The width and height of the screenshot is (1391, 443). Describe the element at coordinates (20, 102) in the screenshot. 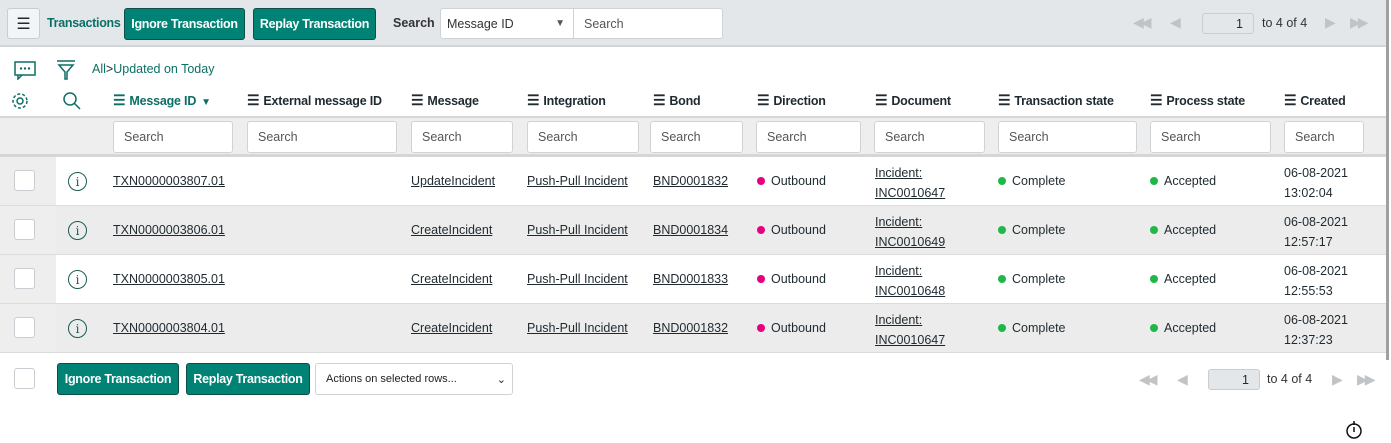

I see `gear-icon` at that location.